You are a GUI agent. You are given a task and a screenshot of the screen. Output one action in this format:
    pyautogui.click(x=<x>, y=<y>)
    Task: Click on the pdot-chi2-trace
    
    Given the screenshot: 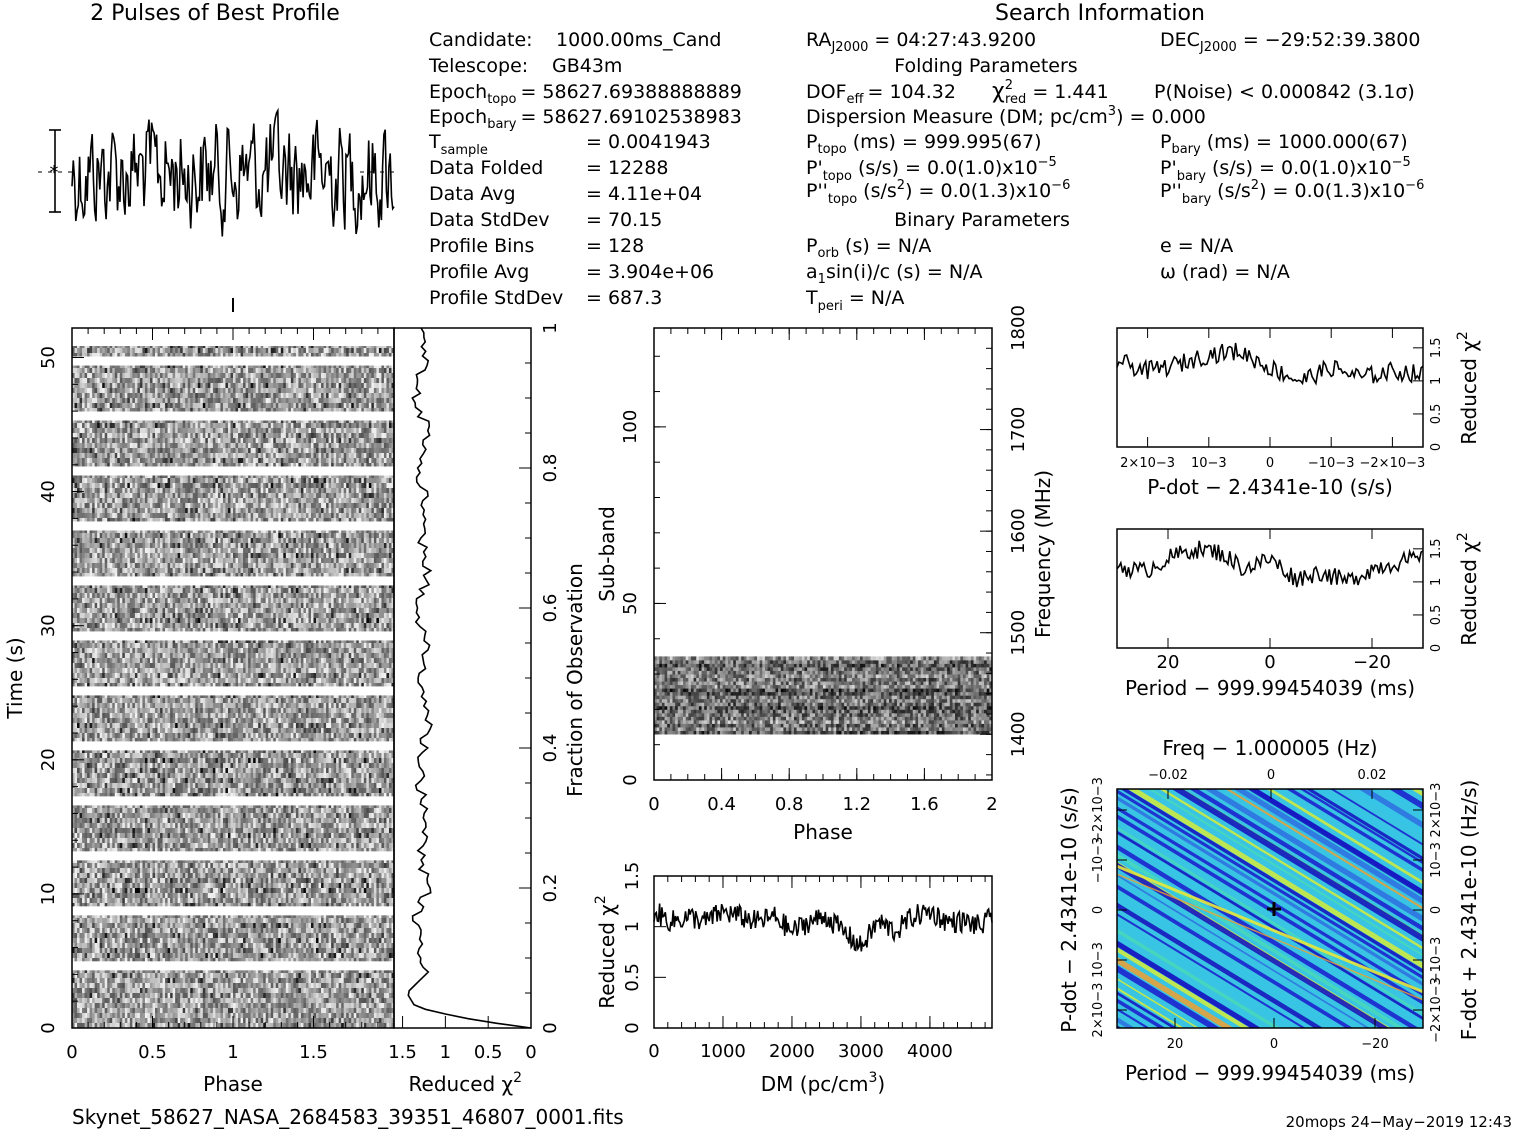 What is the action you would take?
    pyautogui.click(x=1270, y=363)
    